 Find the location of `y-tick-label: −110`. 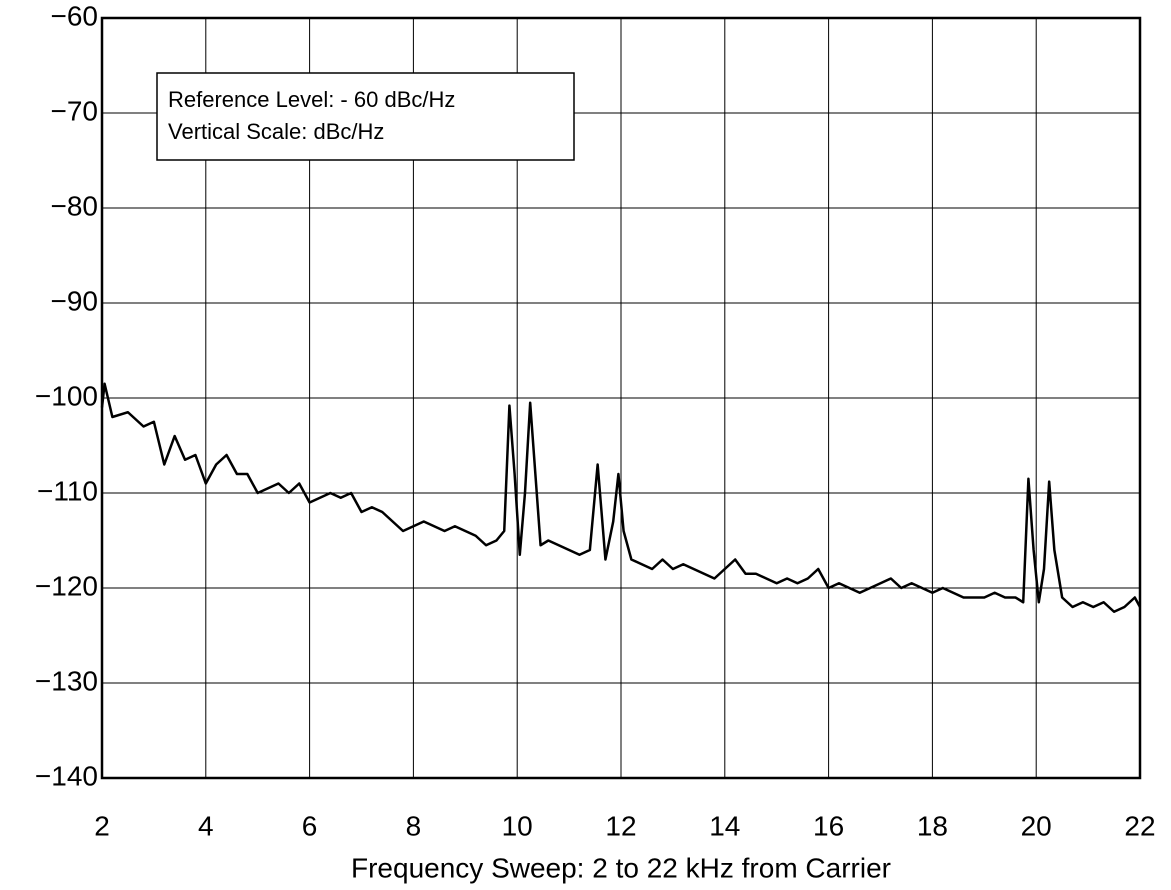

y-tick-label: −110 is located at coordinates (67, 490).